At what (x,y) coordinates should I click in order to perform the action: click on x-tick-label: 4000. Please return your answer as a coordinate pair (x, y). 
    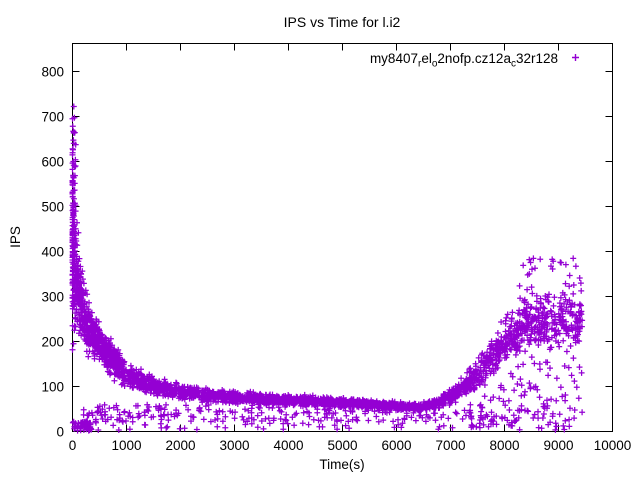
    Looking at the image, I should click on (288, 445).